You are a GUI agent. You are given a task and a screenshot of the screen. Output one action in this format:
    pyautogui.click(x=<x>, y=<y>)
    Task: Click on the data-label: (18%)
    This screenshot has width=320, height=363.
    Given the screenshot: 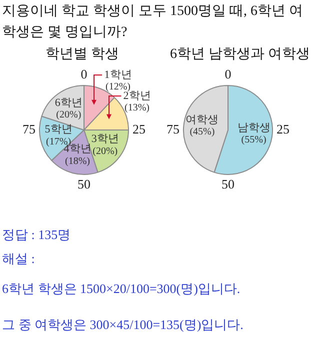 What is the action you would take?
    pyautogui.click(x=77, y=161)
    